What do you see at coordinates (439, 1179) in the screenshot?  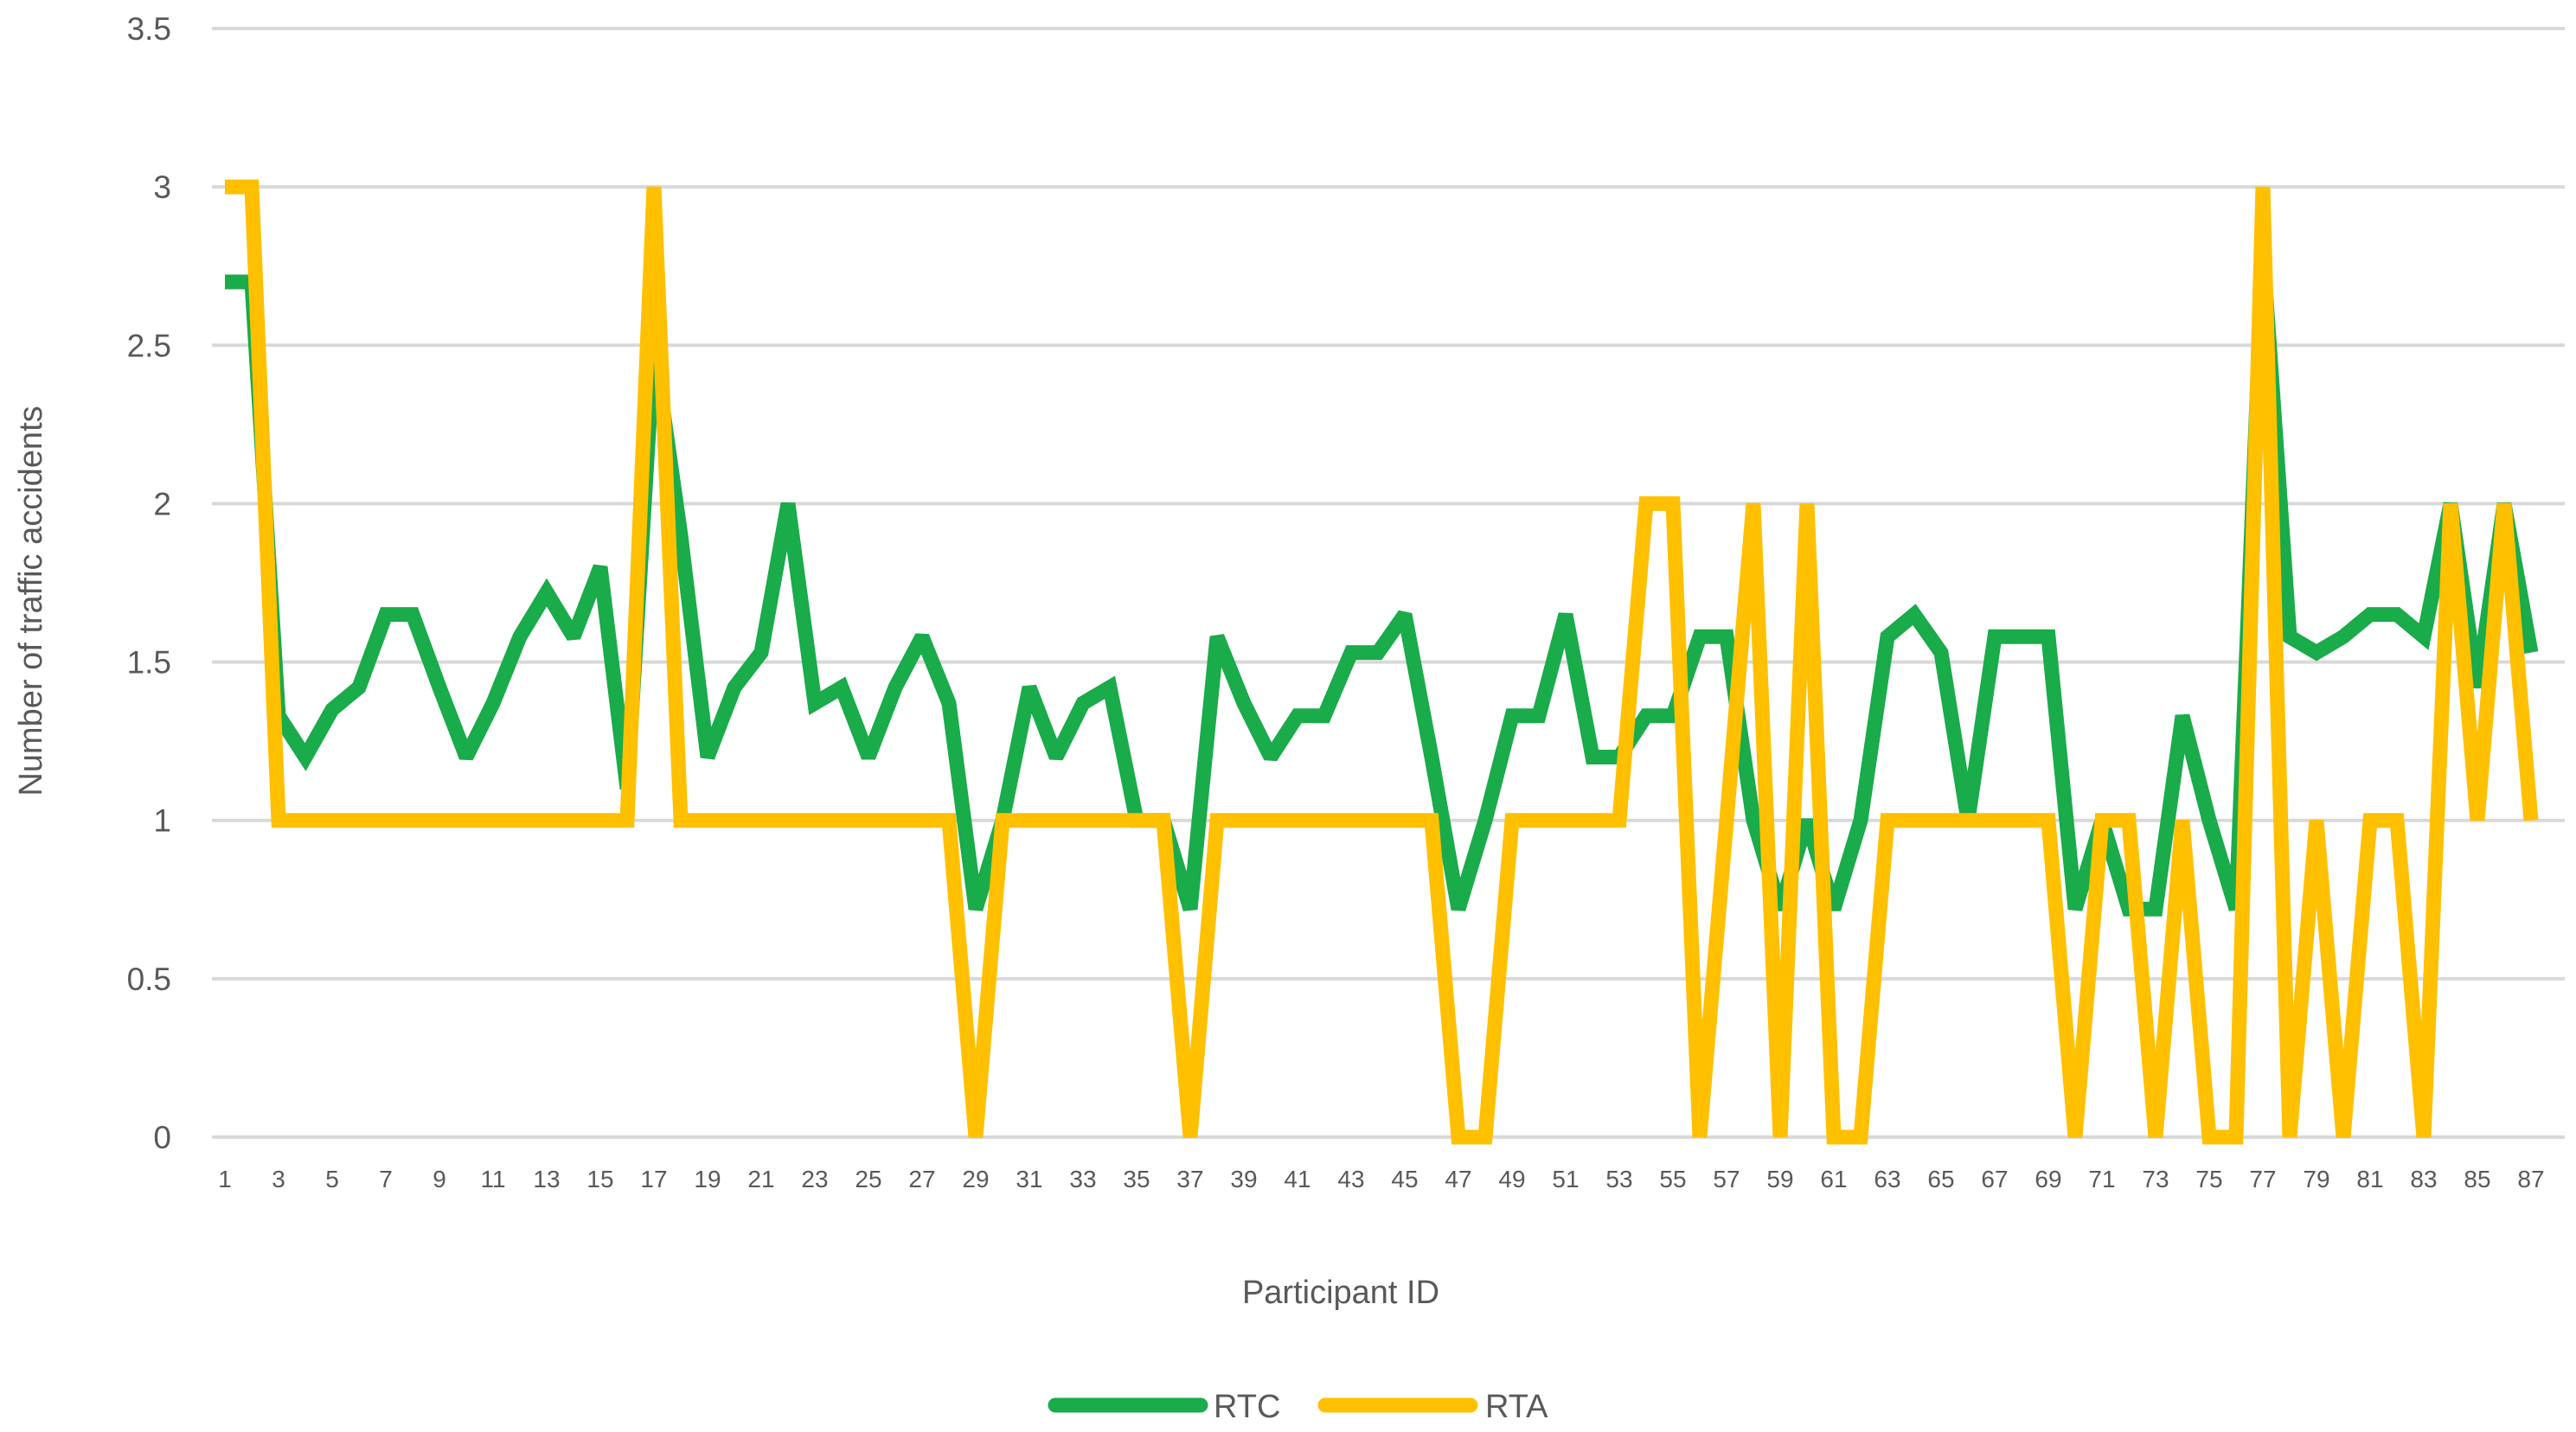 I see `x-tick-label: 9` at bounding box center [439, 1179].